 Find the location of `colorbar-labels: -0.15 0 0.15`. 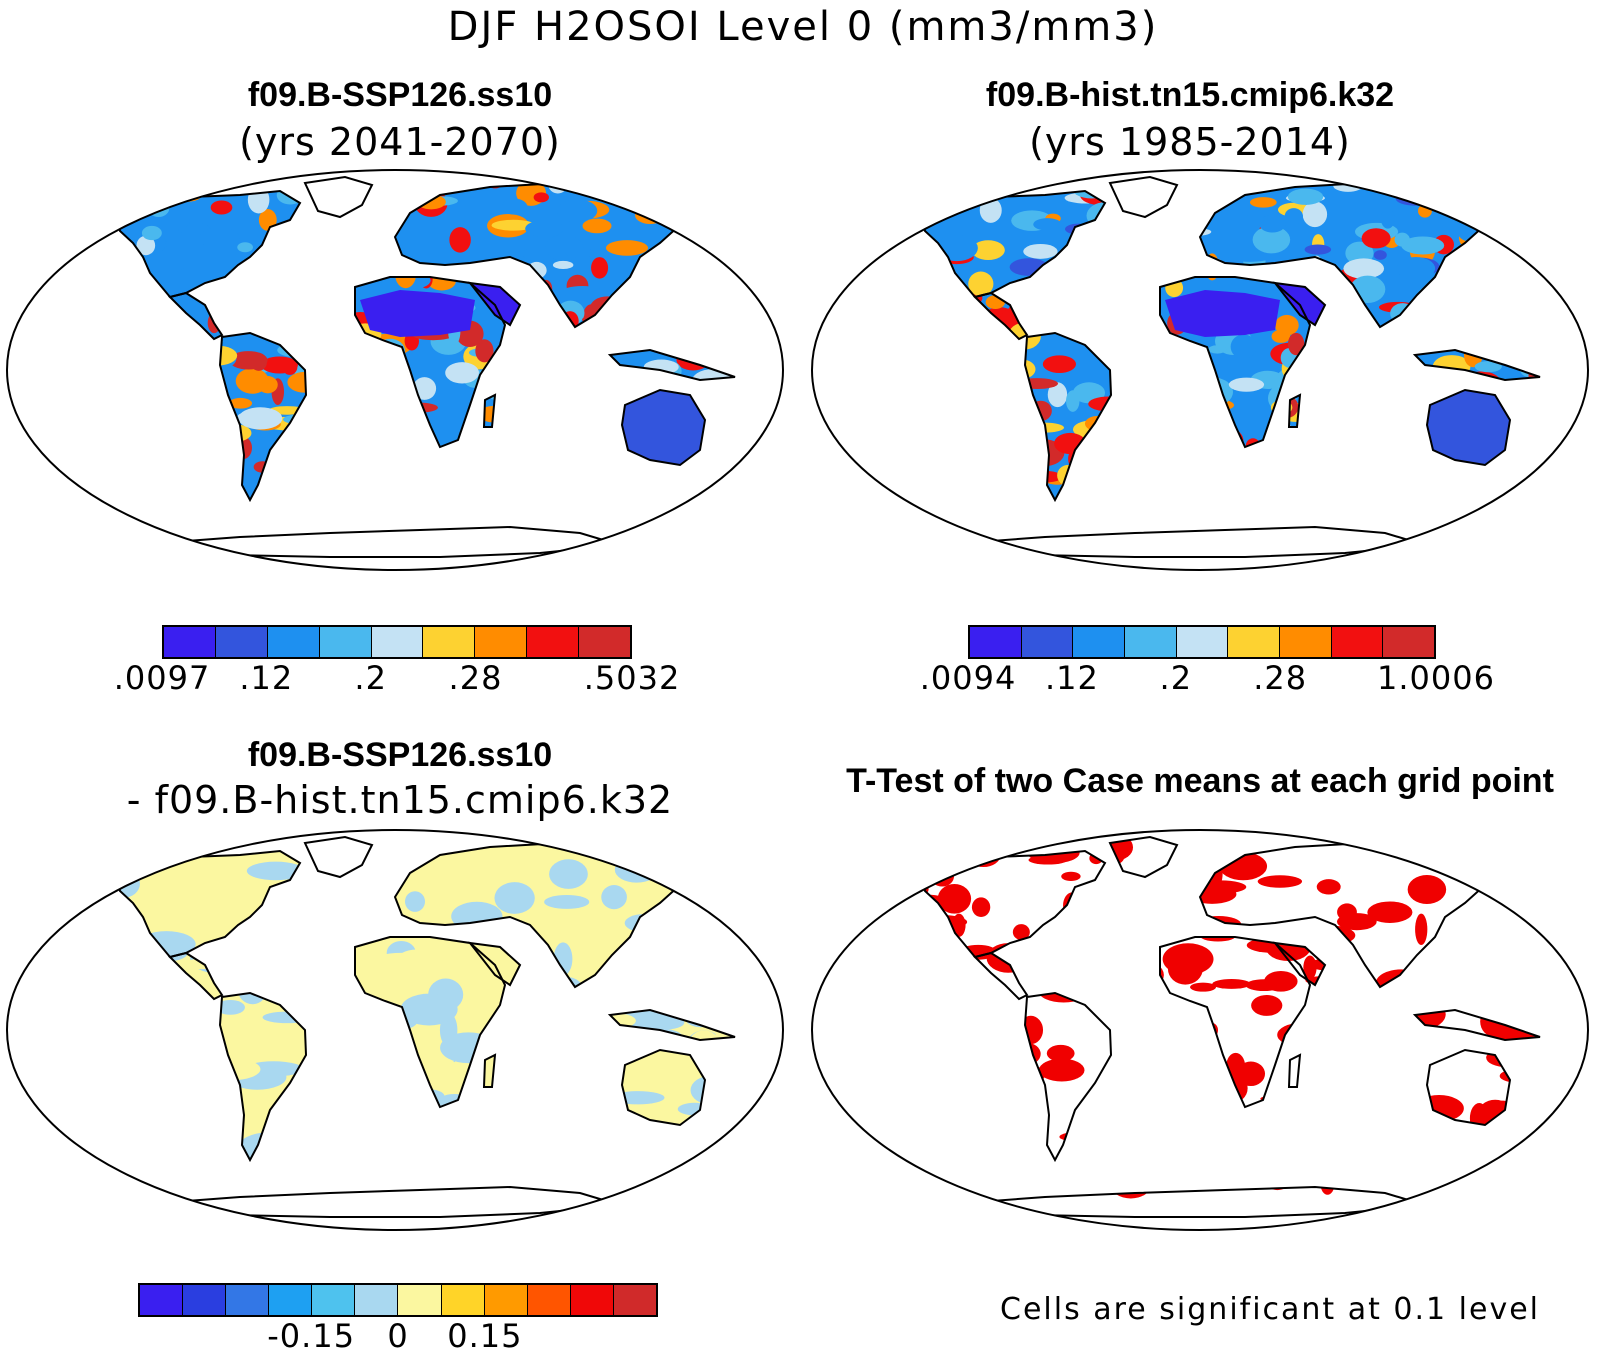

colorbar-labels: -0.15 0 0.15 is located at coordinates (398, 1337).